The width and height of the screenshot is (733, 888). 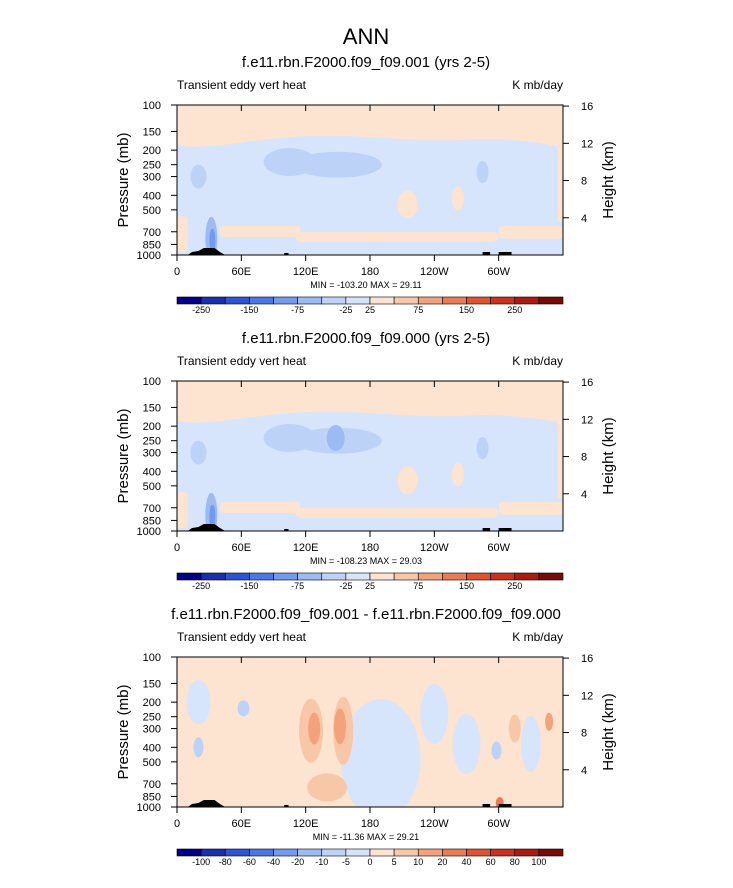 I want to click on y-right-tick-label: 12, so click(x=587, y=420).